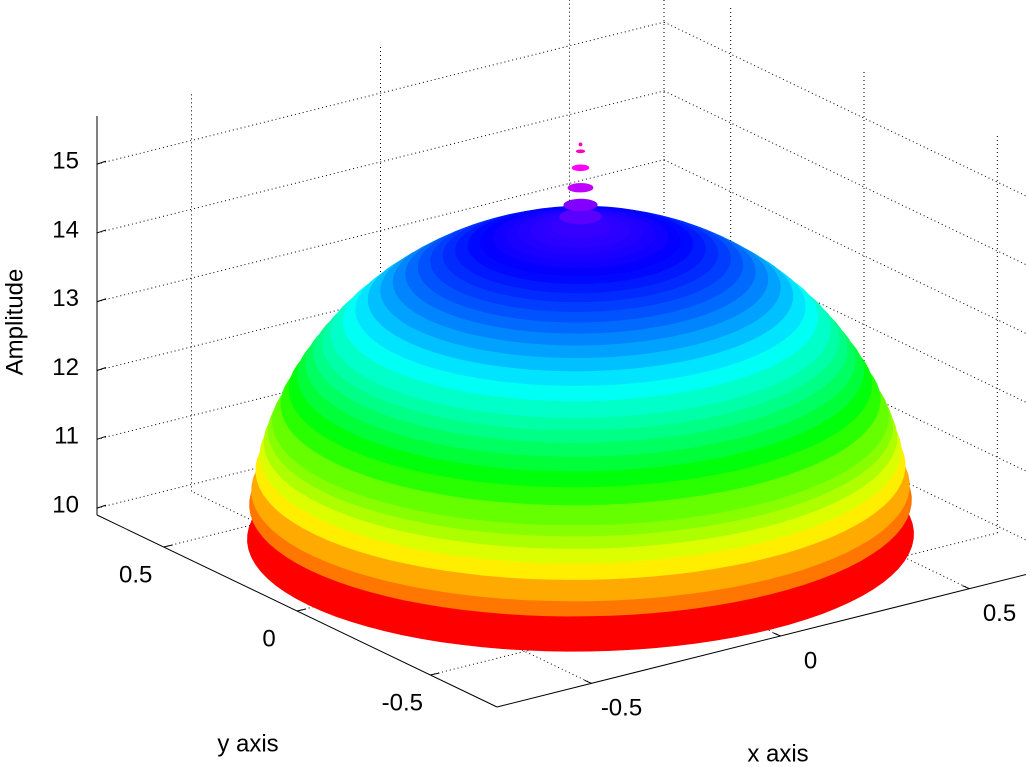 The height and width of the screenshot is (767, 1026). Describe the element at coordinates (65, 160) in the screenshot. I see `z-tick-label: 15` at that location.